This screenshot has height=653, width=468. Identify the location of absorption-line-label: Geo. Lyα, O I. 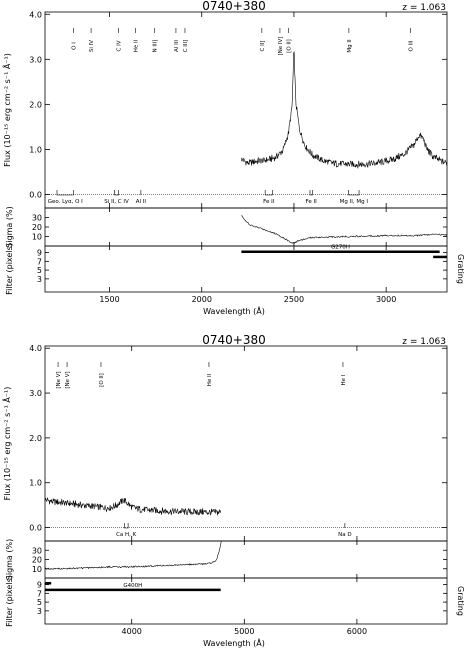
(65, 202).